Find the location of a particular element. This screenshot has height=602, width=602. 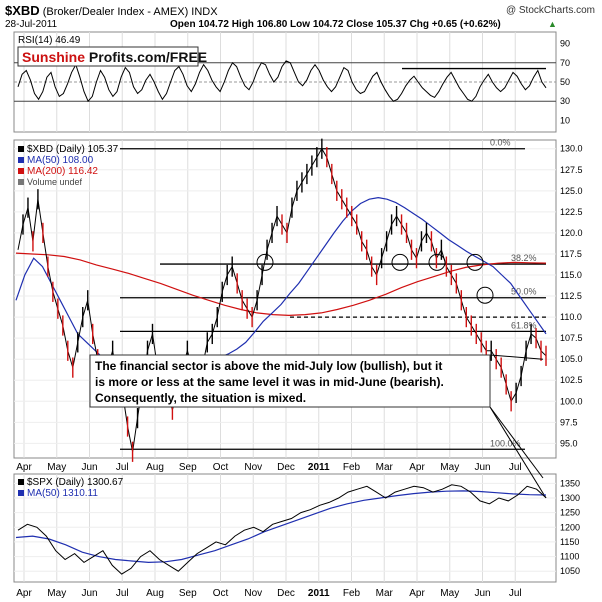

annotation-line-3: Consequently, the situation is mixed. is located at coordinates (200, 398).